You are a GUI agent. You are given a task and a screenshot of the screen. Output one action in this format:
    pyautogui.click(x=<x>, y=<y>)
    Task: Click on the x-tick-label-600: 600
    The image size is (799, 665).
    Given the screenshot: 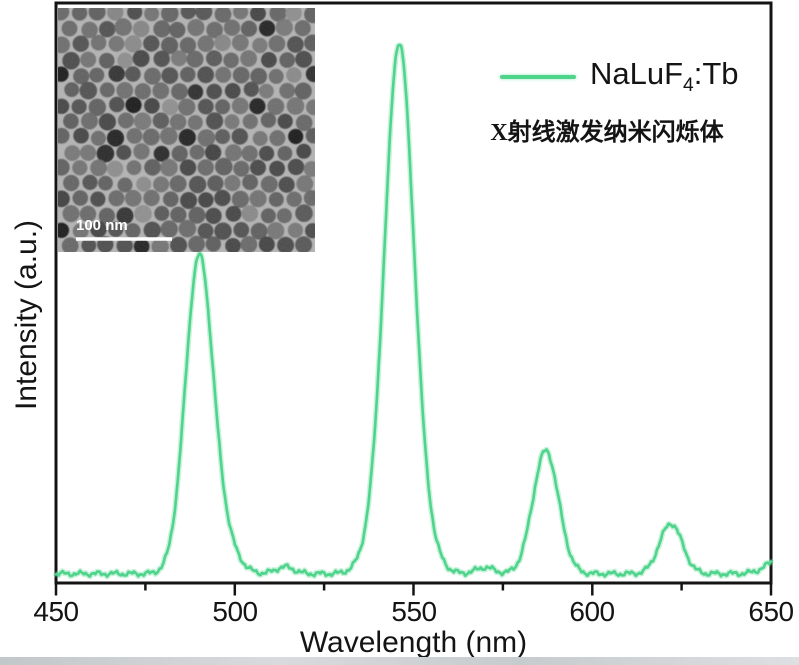 What is the action you would take?
    pyautogui.click(x=592, y=611)
    